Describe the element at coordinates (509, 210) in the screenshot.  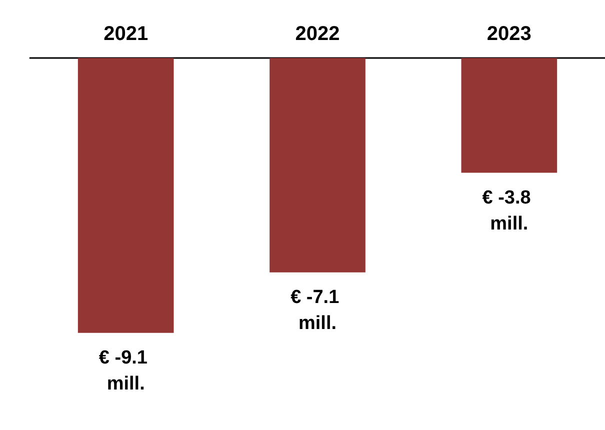
I see `data-label: € -3.8 mill.` at that location.